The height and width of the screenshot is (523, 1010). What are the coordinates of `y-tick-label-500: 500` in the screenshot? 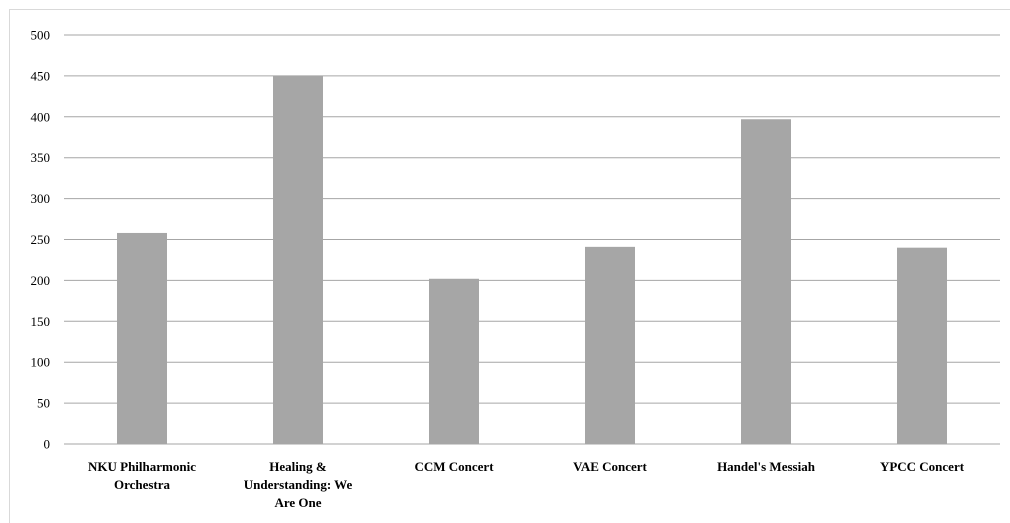 It's located at (41, 35).